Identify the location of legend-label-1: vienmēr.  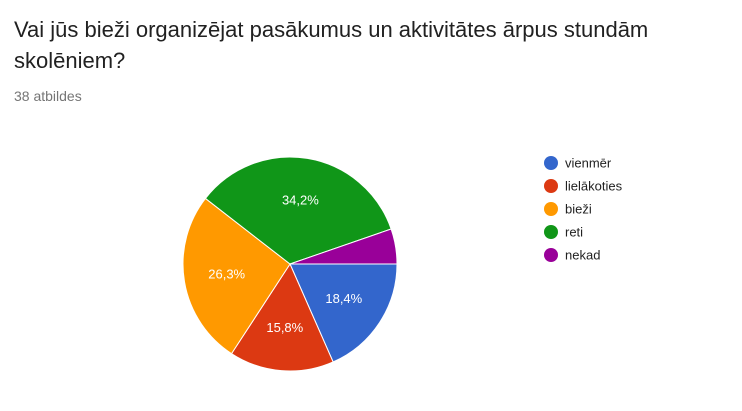
(588, 163).